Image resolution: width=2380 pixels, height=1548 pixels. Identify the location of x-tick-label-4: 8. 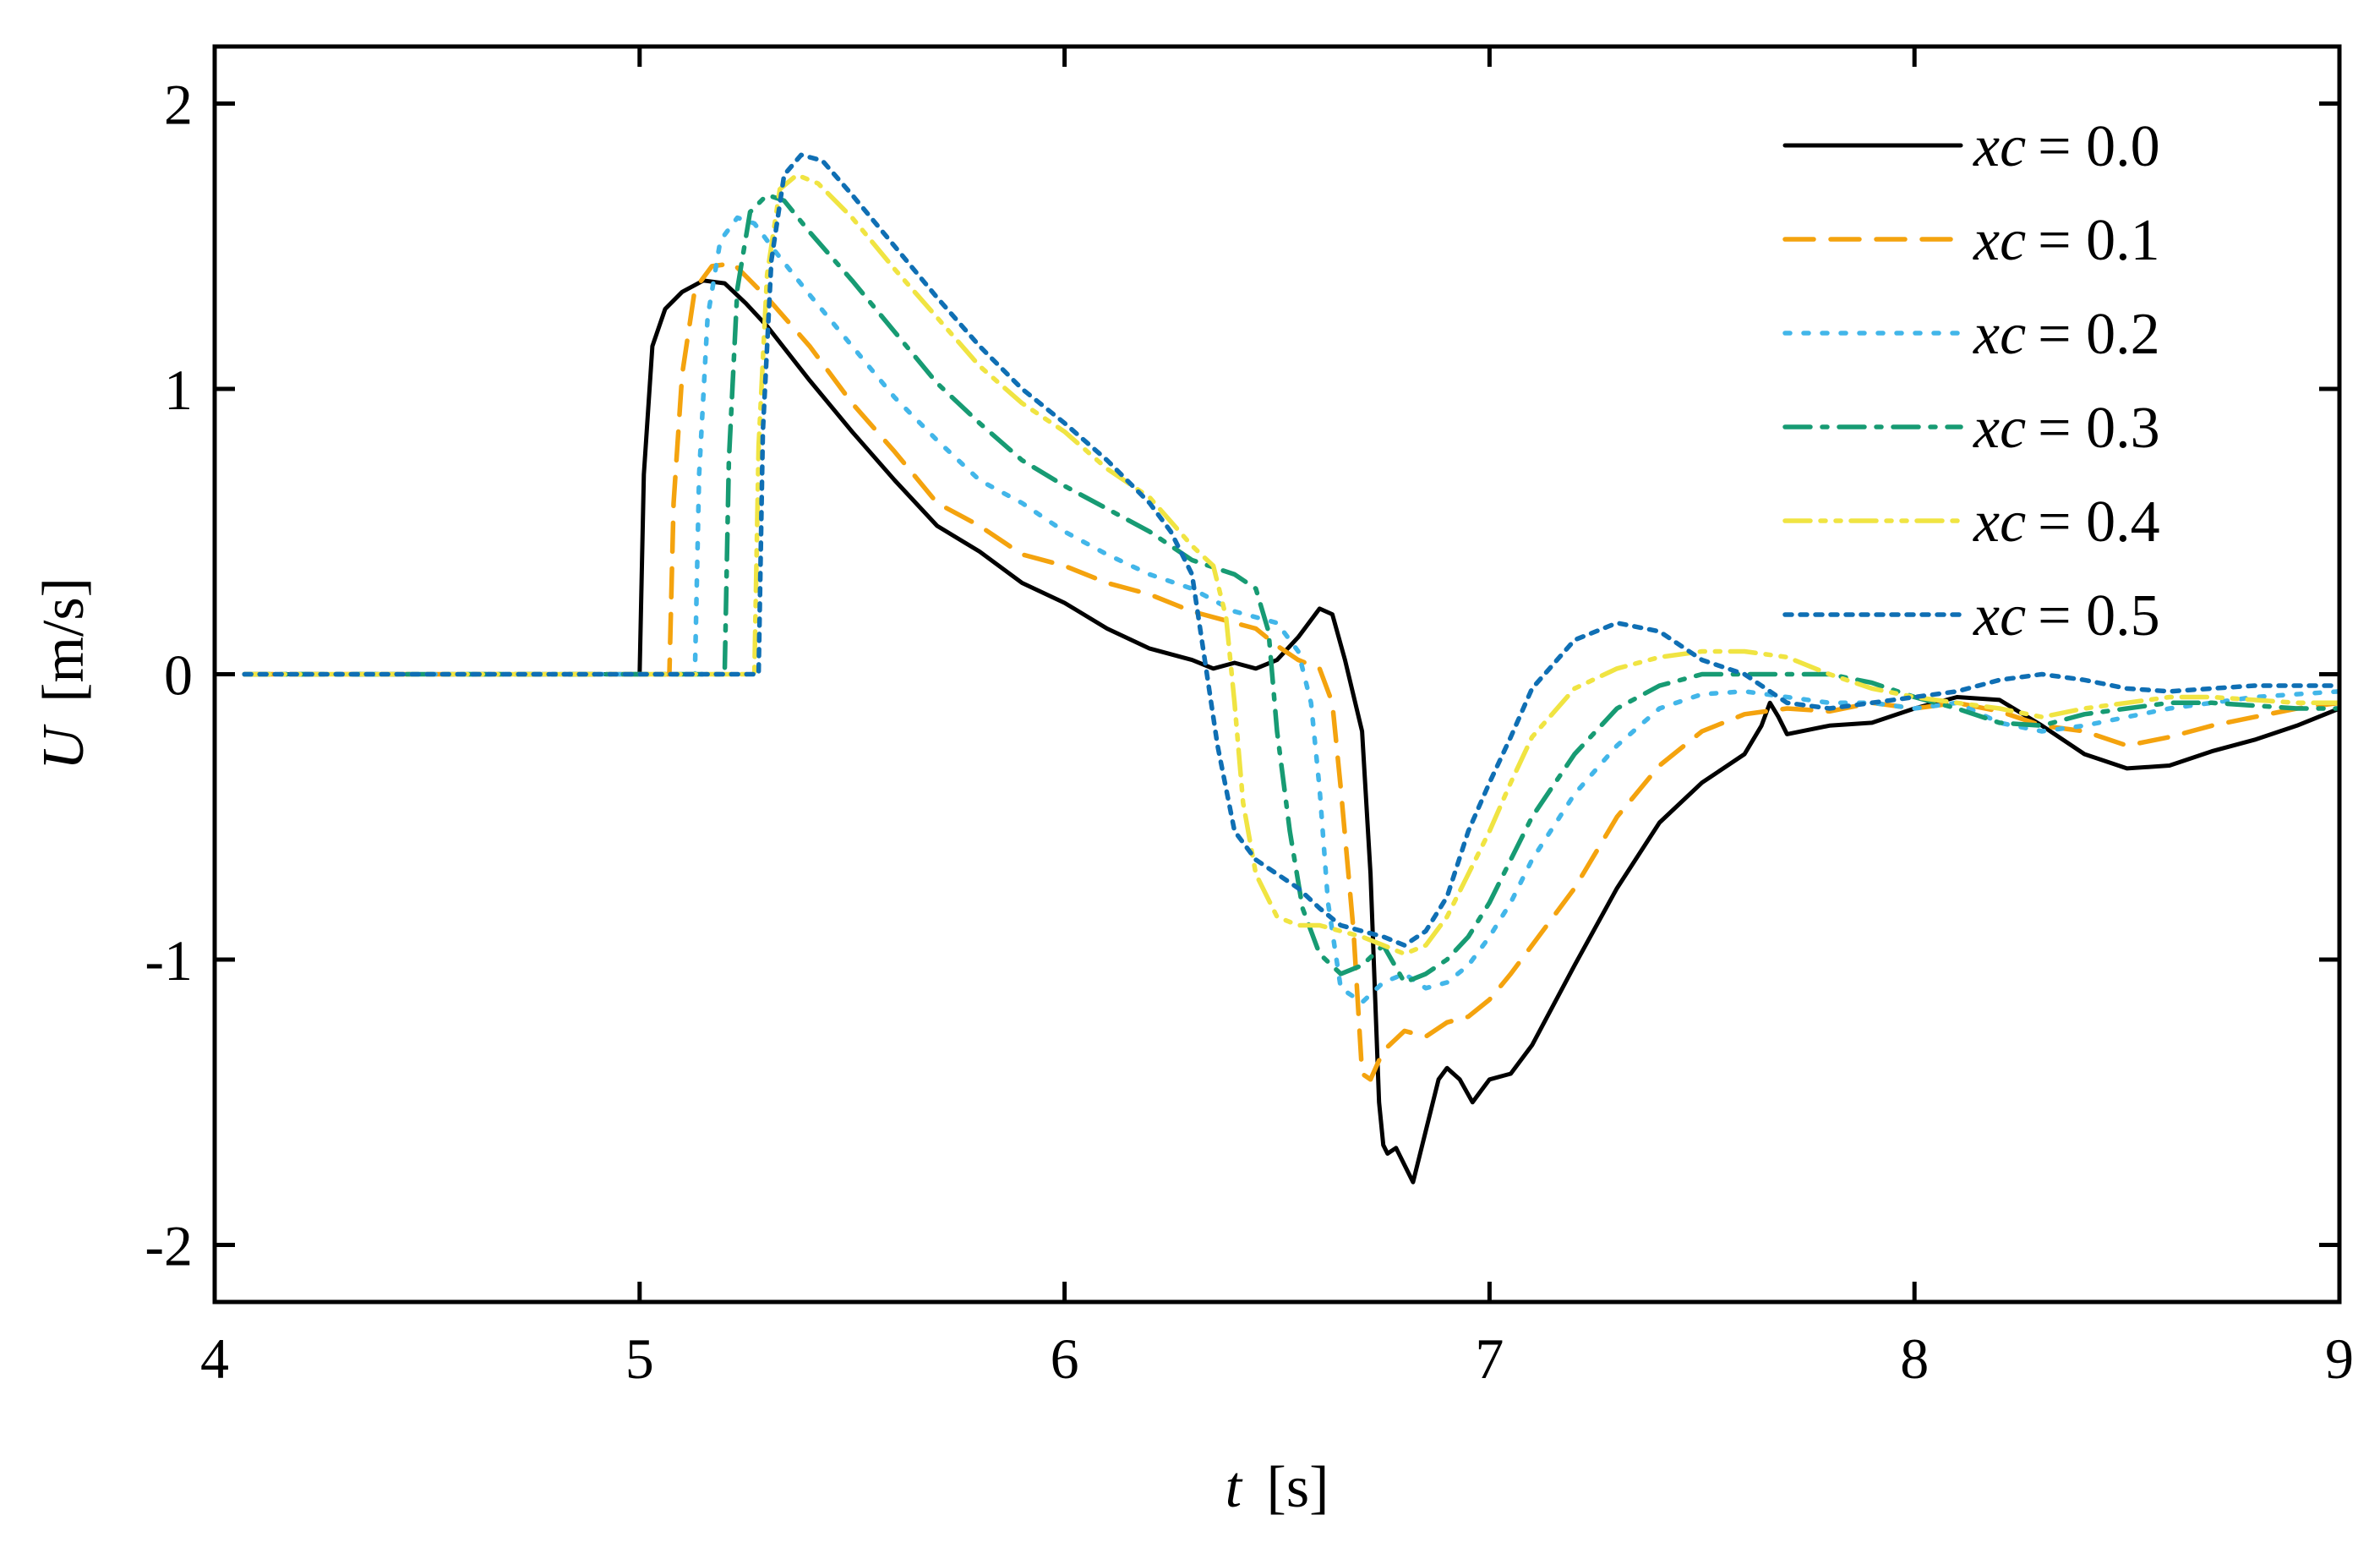
(1915, 1358).